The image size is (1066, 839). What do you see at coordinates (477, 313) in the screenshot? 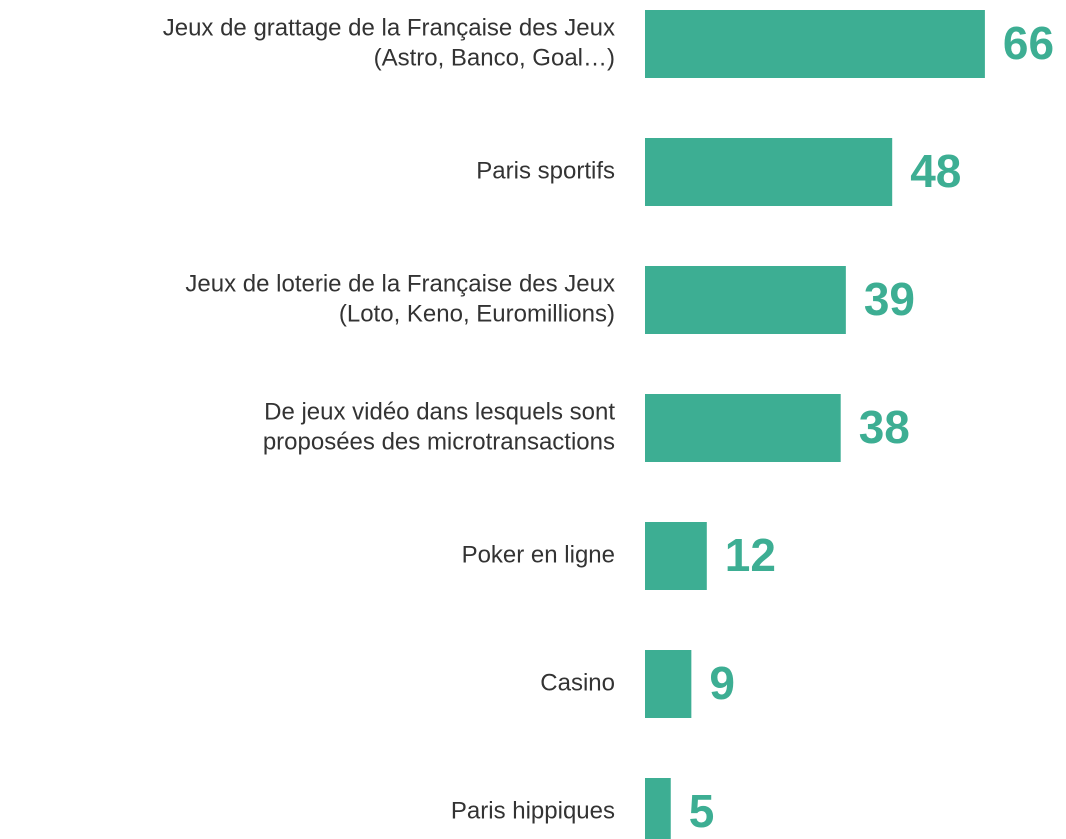
I see `category-label: (Loto, Keno, Euromillions)` at bounding box center [477, 313].